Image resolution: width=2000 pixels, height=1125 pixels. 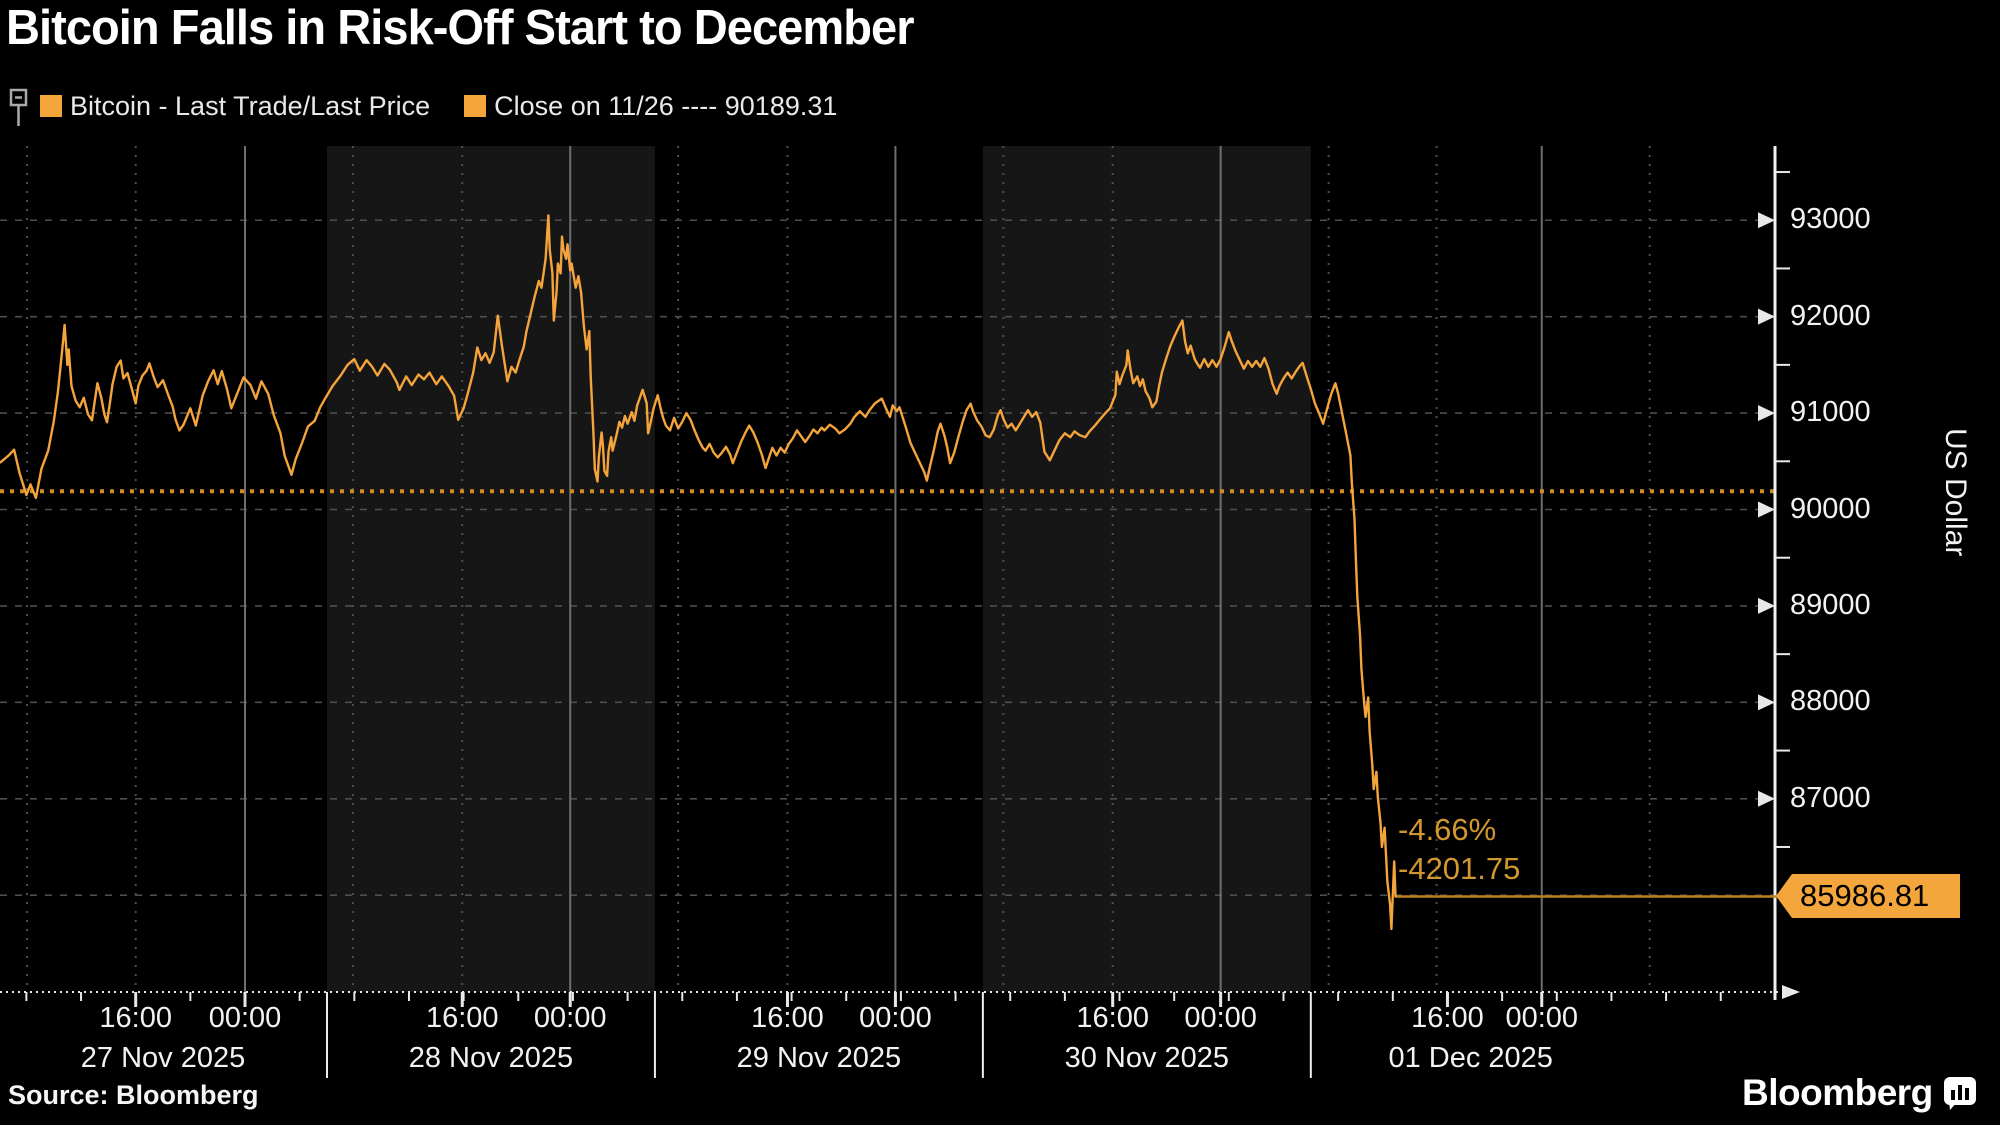 I want to click on bloomberg-logo: Bloomberg, so click(x=1859, y=1093).